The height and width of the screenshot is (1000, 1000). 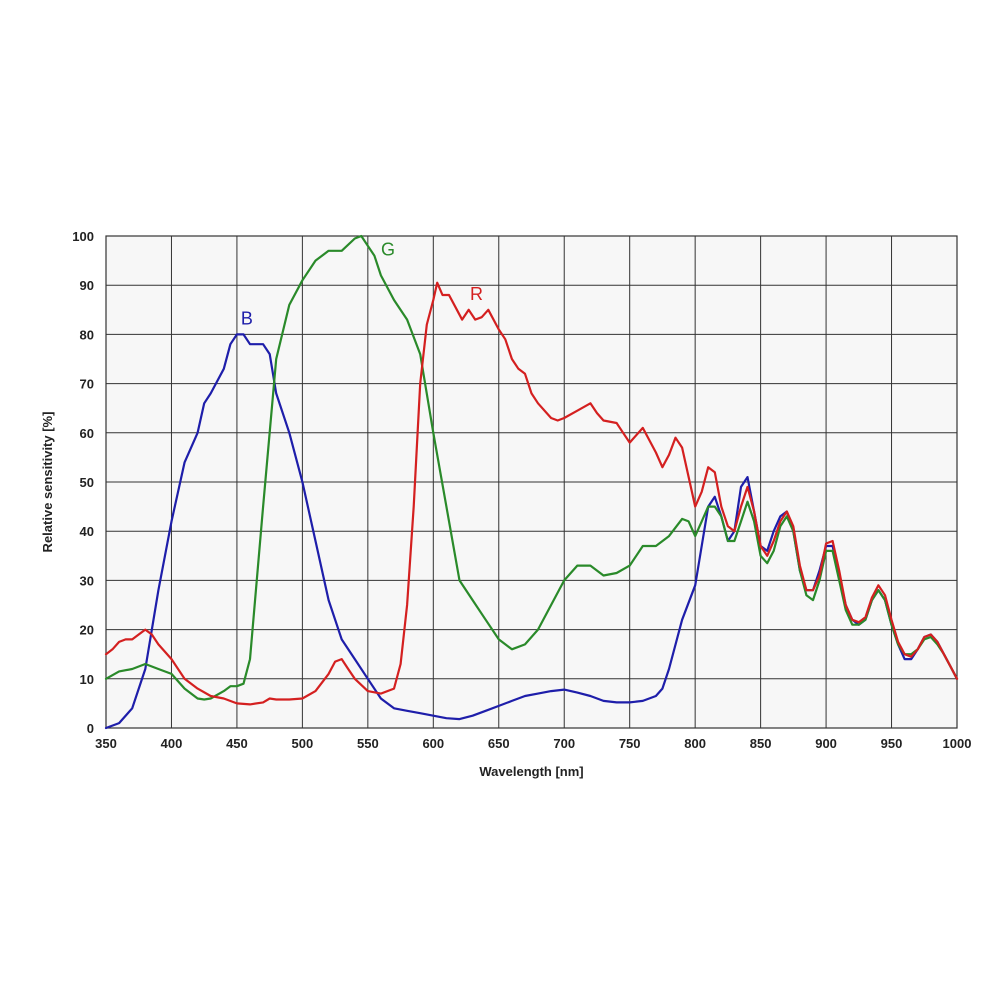 What do you see at coordinates (826, 743) in the screenshot?
I see `x-tick-label: 900` at bounding box center [826, 743].